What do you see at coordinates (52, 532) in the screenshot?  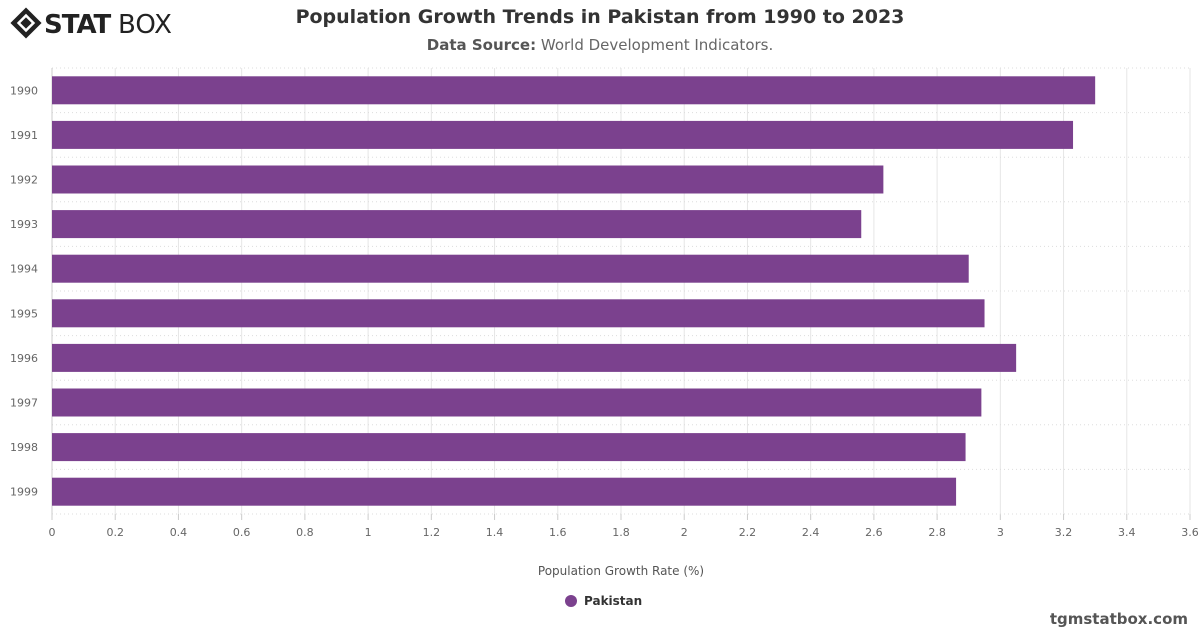 I see `x-tick-label: 0` at bounding box center [52, 532].